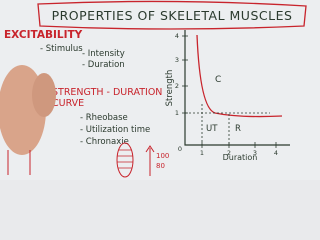 The image size is (320, 240). I want to click on guide, so click(215, 124).